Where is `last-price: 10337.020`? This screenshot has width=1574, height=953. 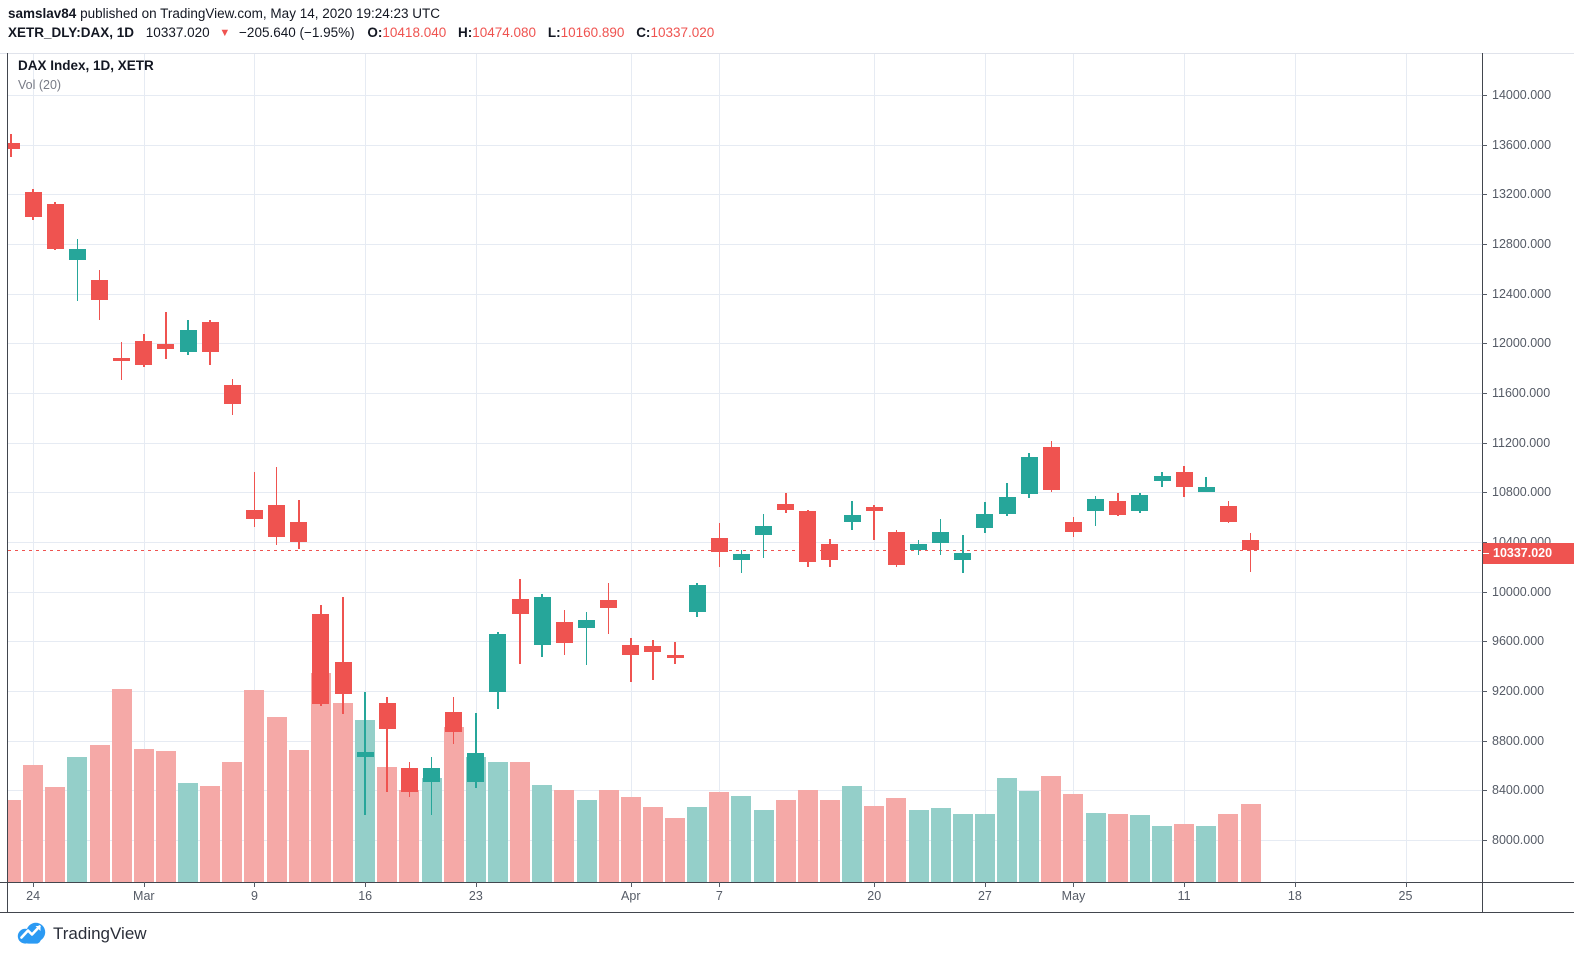 last-price: 10337.020 is located at coordinates (177, 32).